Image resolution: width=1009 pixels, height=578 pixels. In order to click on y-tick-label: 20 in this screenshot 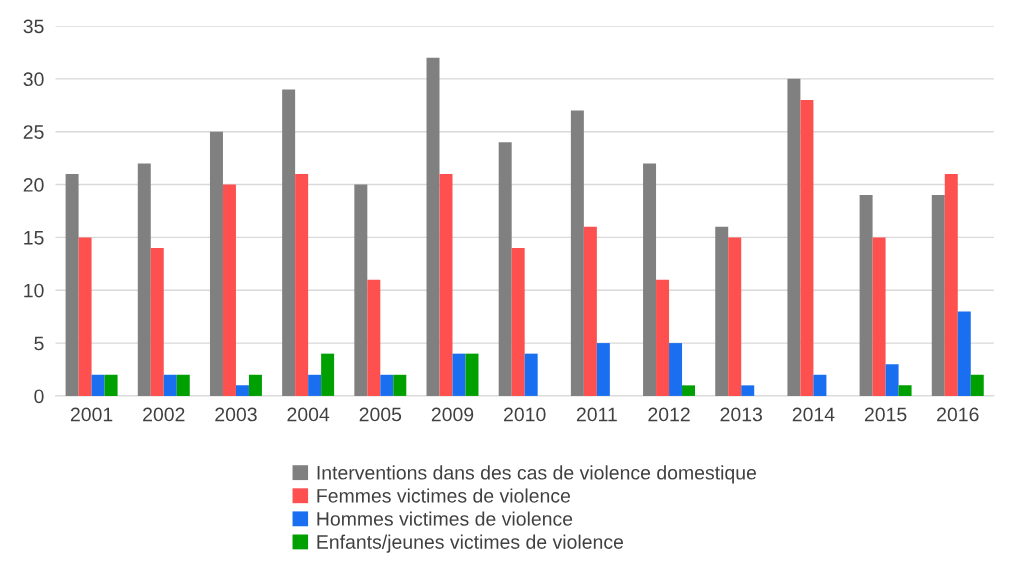, I will do `click(33, 185)`.